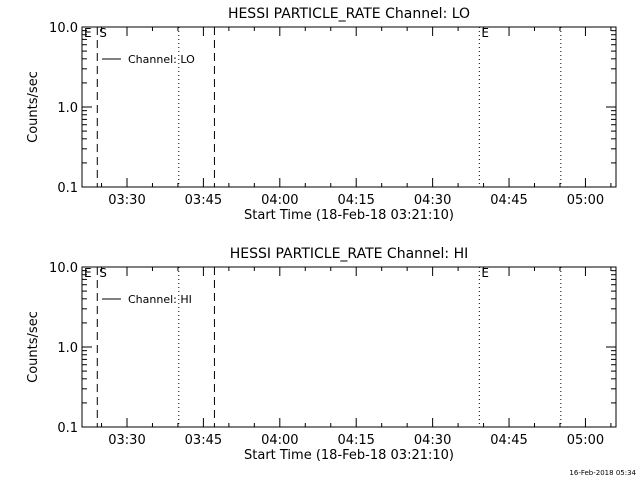  What do you see at coordinates (160, 299) in the screenshot?
I see `legend-label: Channel: HI` at bounding box center [160, 299].